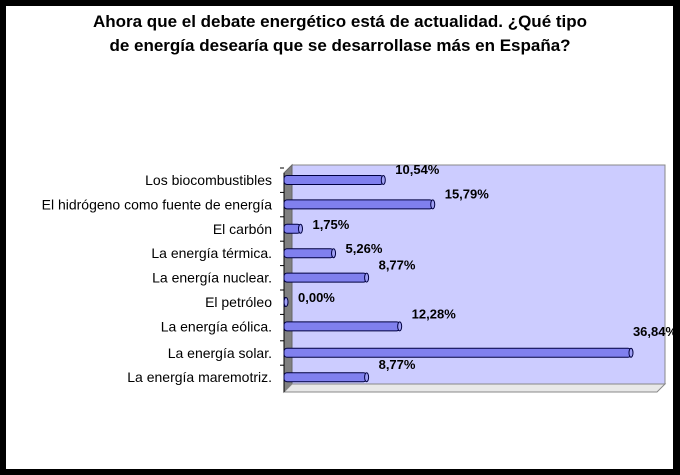 Image resolution: width=680 pixels, height=475 pixels. Describe the element at coordinates (220, 353) in the screenshot. I see `category-label: La energía solar.` at that location.